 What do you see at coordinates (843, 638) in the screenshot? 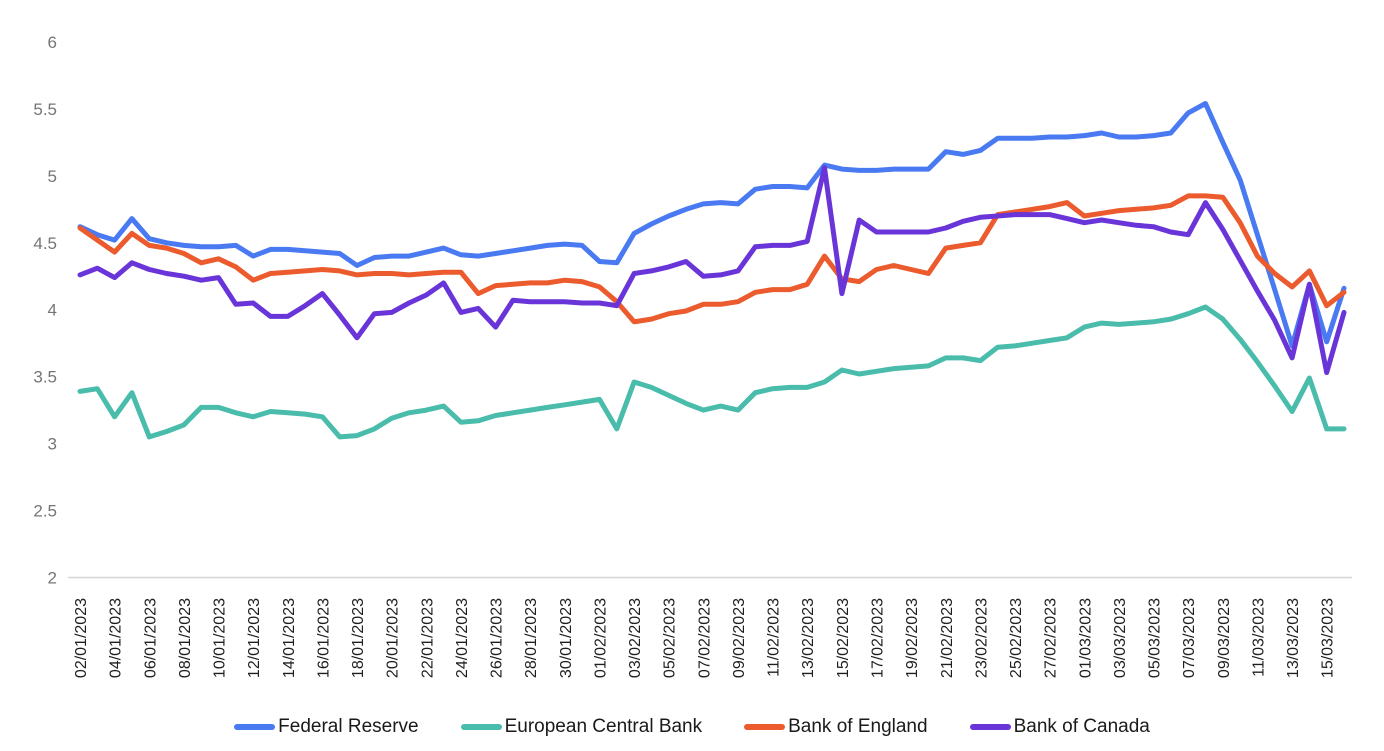
I see `x-axis-tick-label: 15/02/2023` at bounding box center [843, 638].